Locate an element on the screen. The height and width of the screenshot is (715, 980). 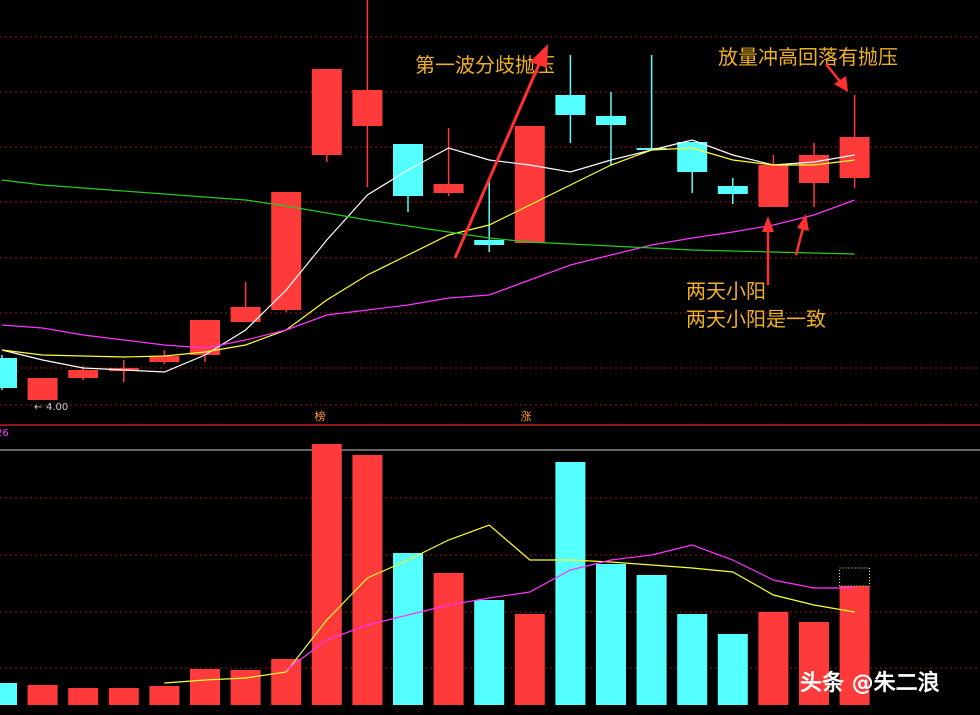
annotation: 两天小阳 is located at coordinates (726, 291).